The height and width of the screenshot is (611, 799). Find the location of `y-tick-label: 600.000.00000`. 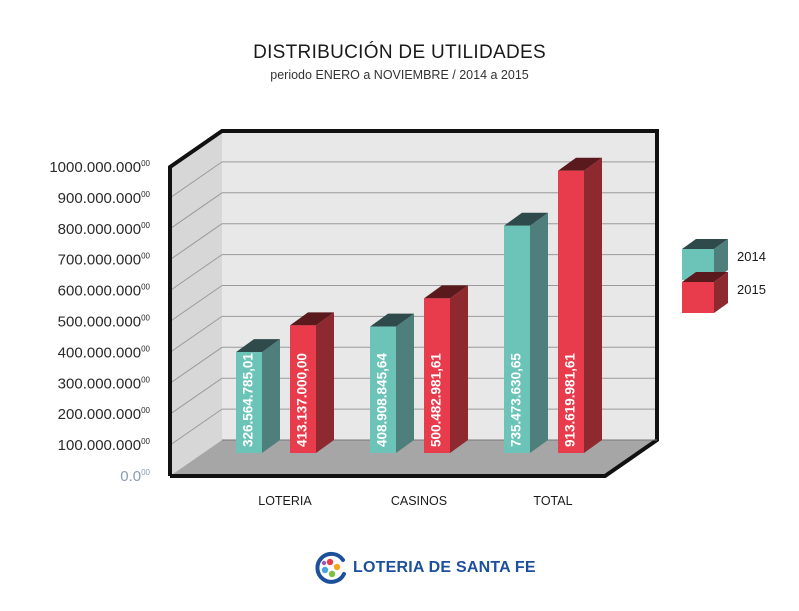

y-tick-label: 600.000.00000 is located at coordinates (104, 291).